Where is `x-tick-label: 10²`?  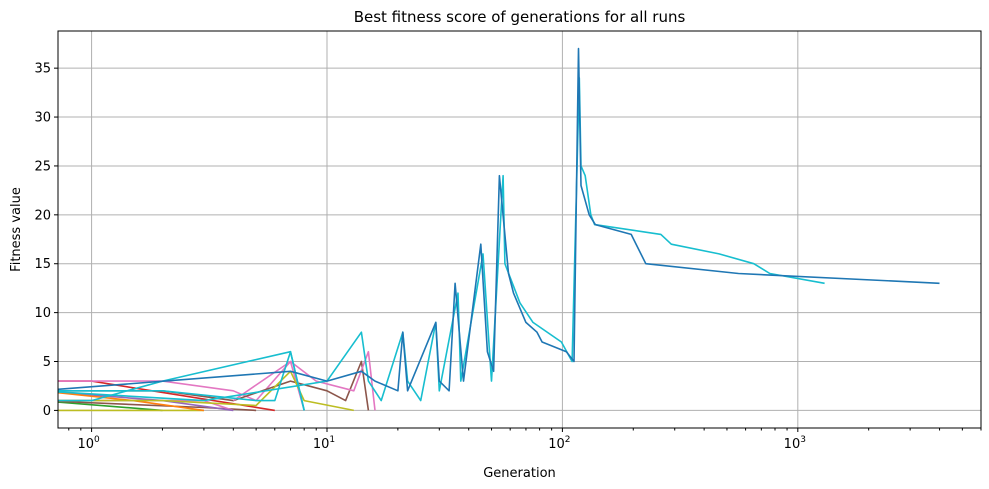
x-tick-label: 10² is located at coordinates (559, 443).